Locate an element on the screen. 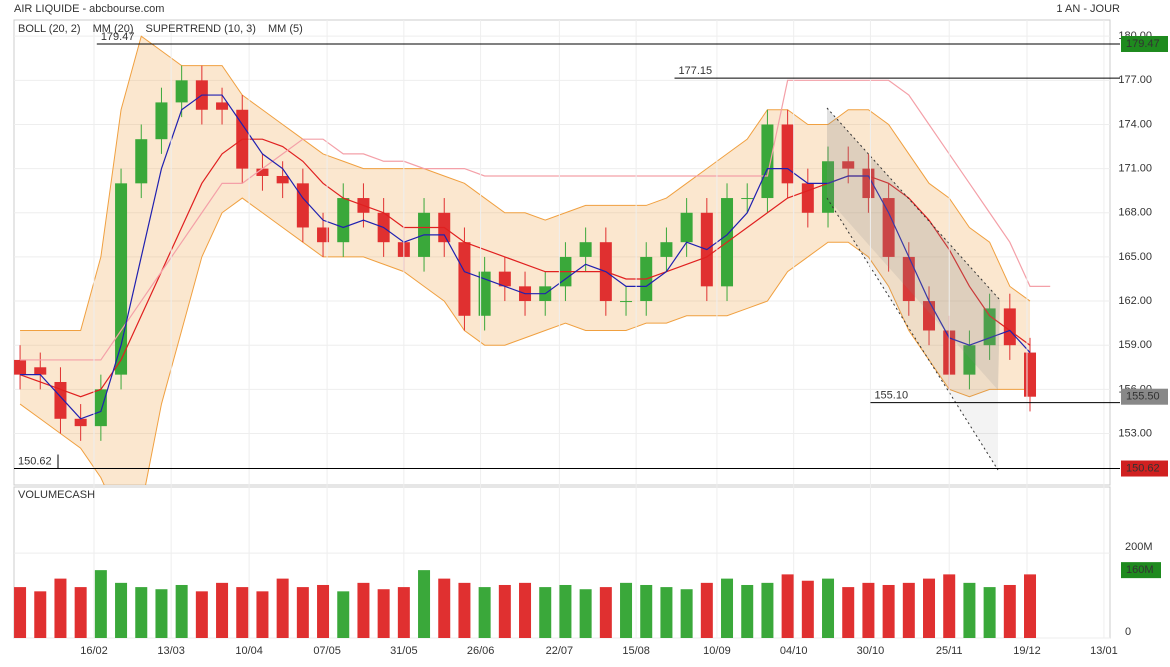 The image size is (1170, 667). y-tick-label: 168.00 is located at coordinates (1135, 213).